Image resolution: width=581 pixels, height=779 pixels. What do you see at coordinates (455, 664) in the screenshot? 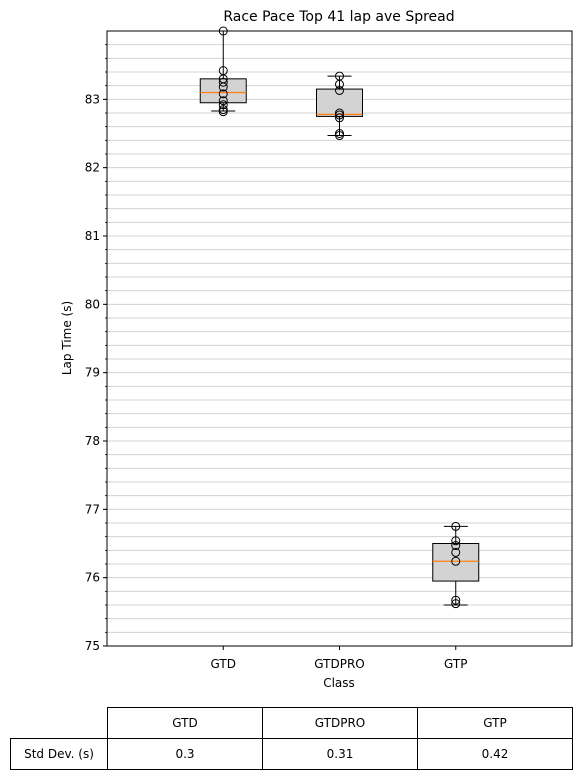
I see `x-tick-label: GTP` at bounding box center [455, 664].